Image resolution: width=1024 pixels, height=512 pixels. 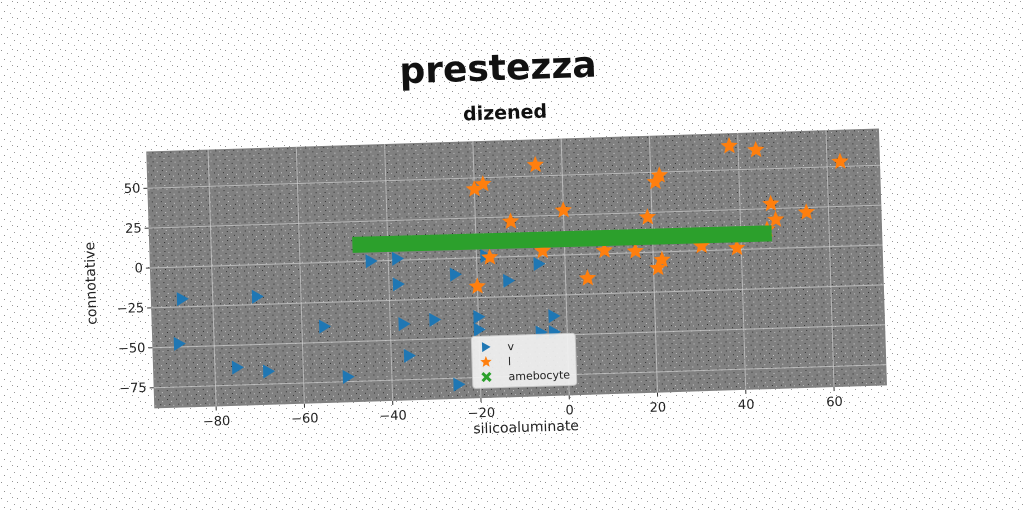 I want to click on legend-label-amebocyte: amebocyte, so click(x=539, y=375).